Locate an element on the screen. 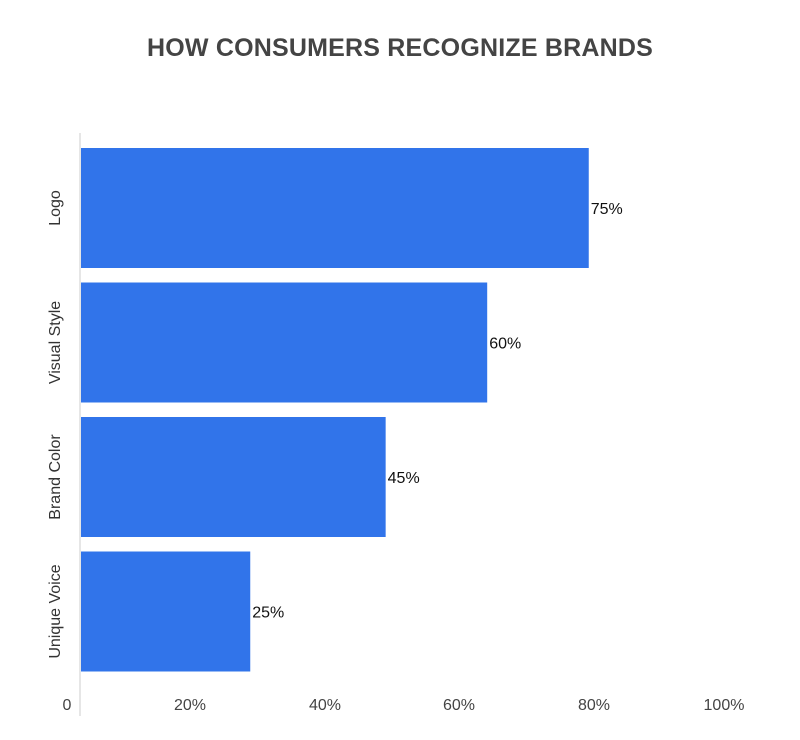 The image size is (800, 740). category-label: Logo is located at coordinates (55, 208).